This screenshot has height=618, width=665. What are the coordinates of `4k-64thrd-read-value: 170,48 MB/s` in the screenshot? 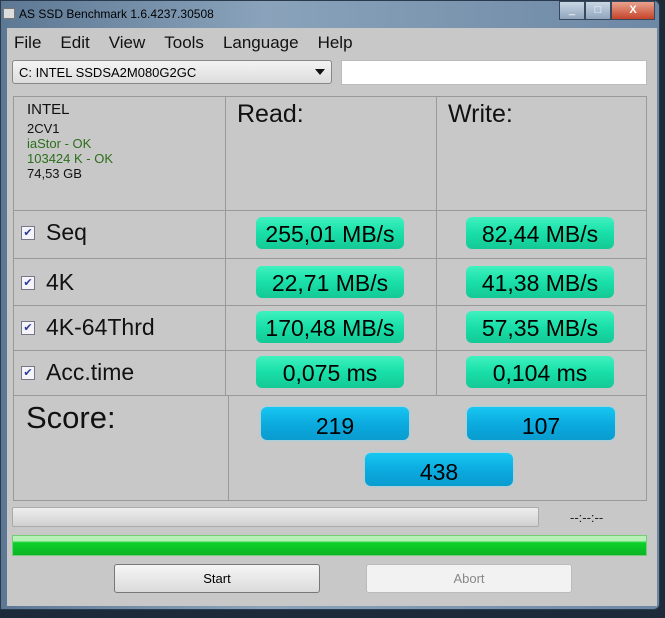 It's located at (330, 327).